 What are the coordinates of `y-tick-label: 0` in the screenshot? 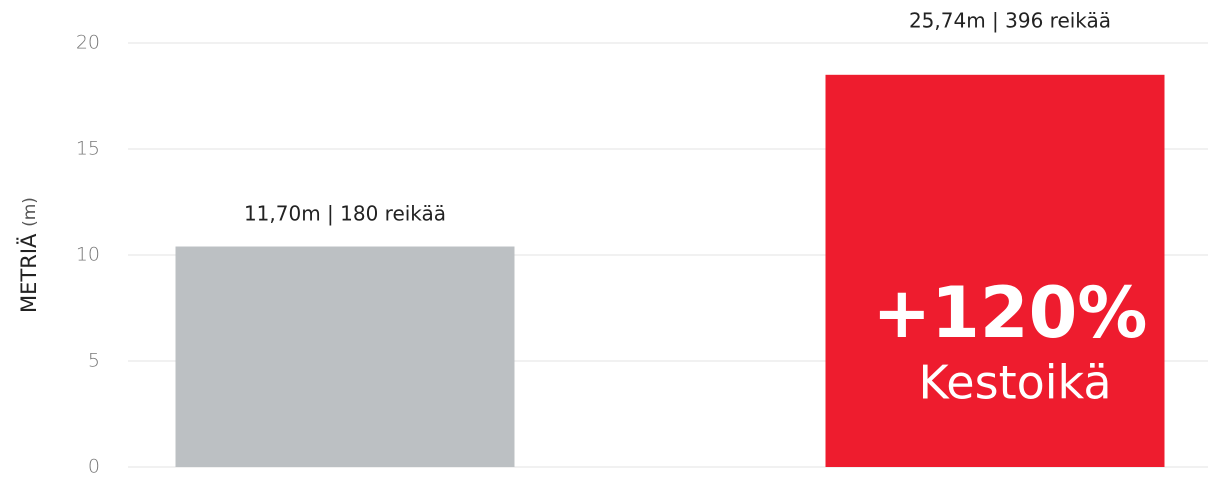 It's located at (94, 467).